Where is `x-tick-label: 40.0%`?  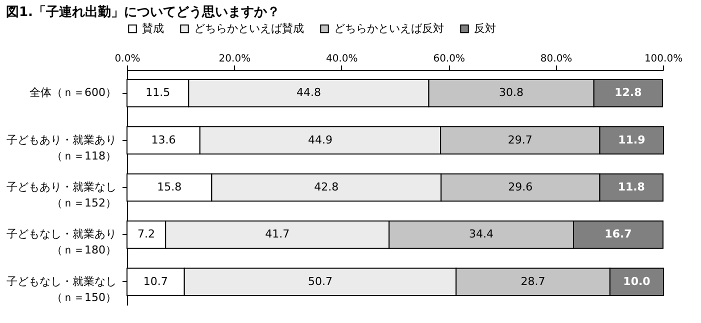
x-tick-label: 40.0% is located at coordinates (342, 59).